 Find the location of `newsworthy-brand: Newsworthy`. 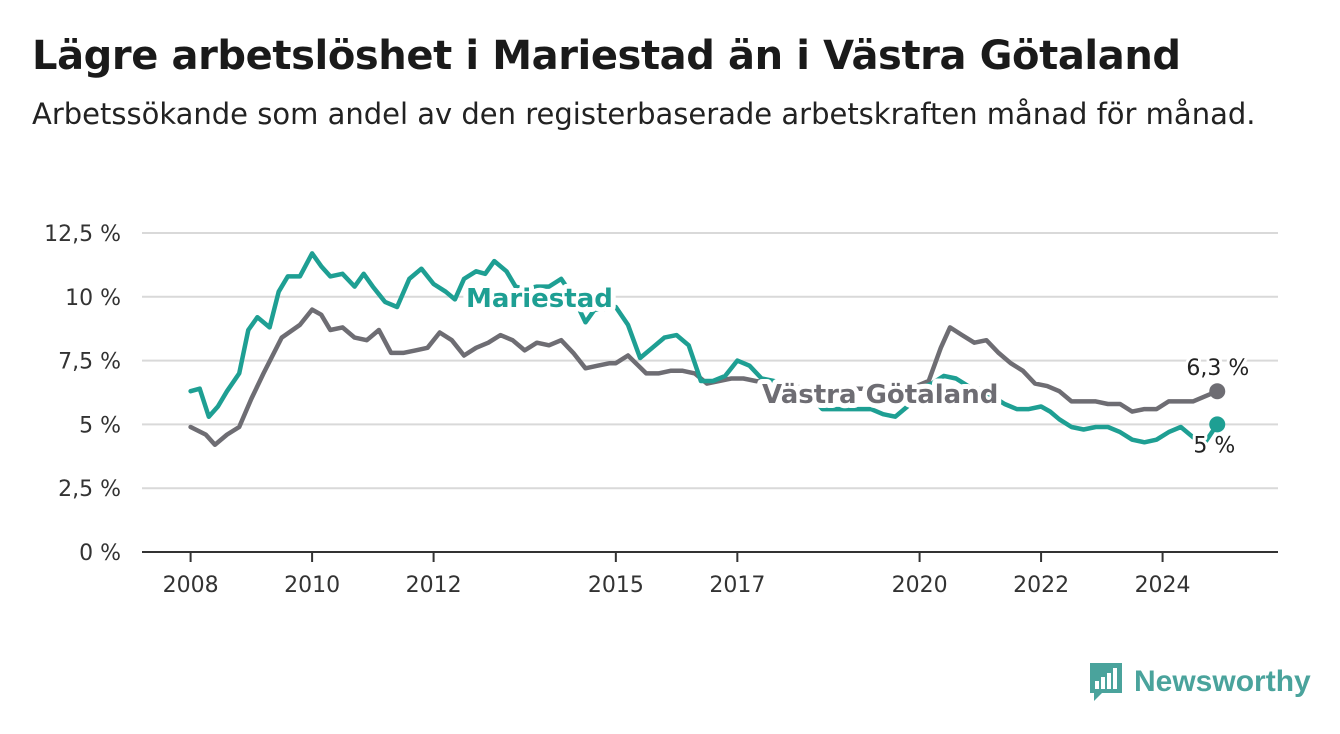

newsworthy-brand: Newsworthy is located at coordinates (1199, 682).